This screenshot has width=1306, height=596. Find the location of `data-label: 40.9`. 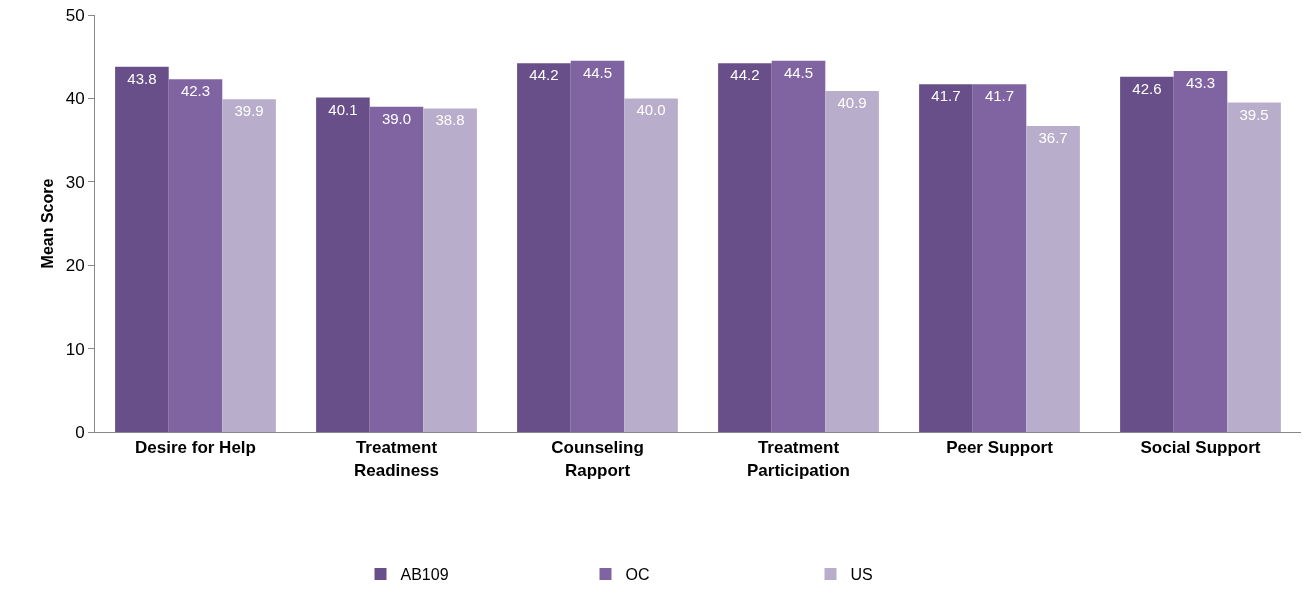

data-label: 40.9 is located at coordinates (852, 102).